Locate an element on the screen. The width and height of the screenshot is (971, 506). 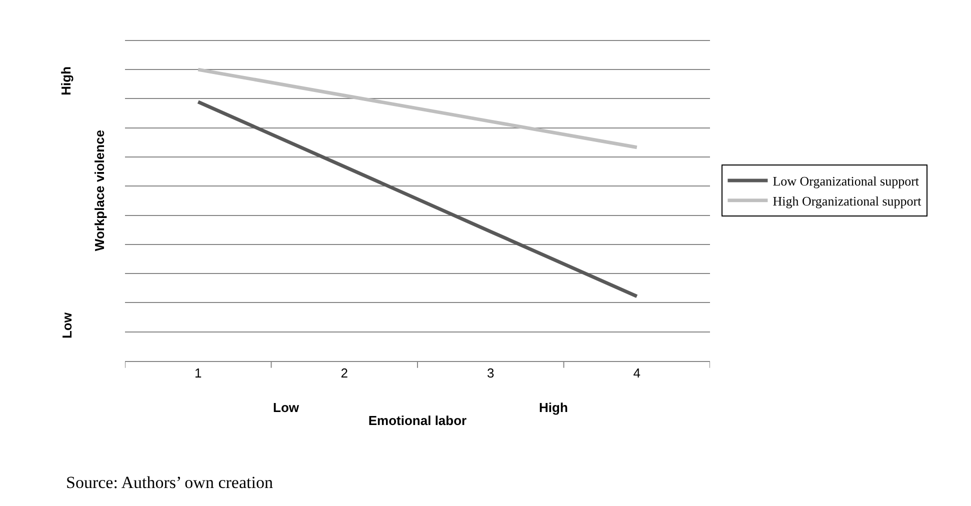
x-tick-label: 2 is located at coordinates (344, 373).